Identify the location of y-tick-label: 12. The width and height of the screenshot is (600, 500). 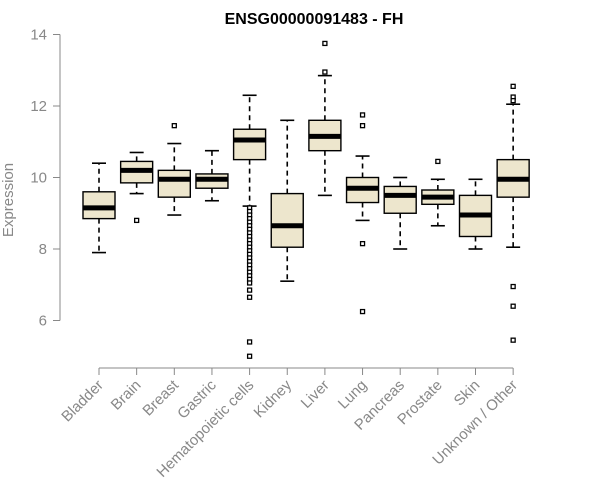
(38, 106).